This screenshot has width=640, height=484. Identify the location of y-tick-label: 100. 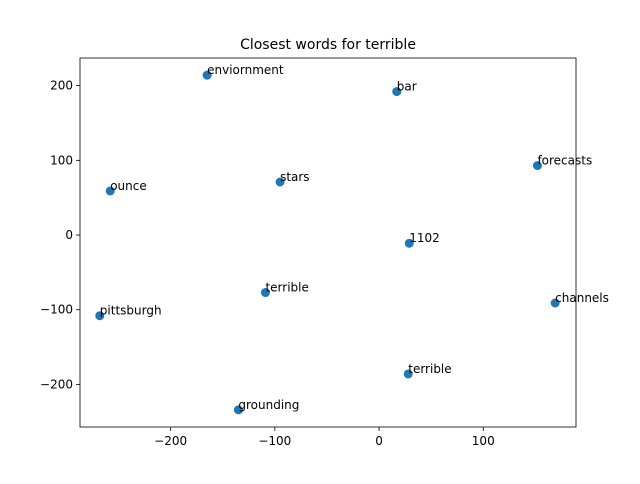
(61, 160).